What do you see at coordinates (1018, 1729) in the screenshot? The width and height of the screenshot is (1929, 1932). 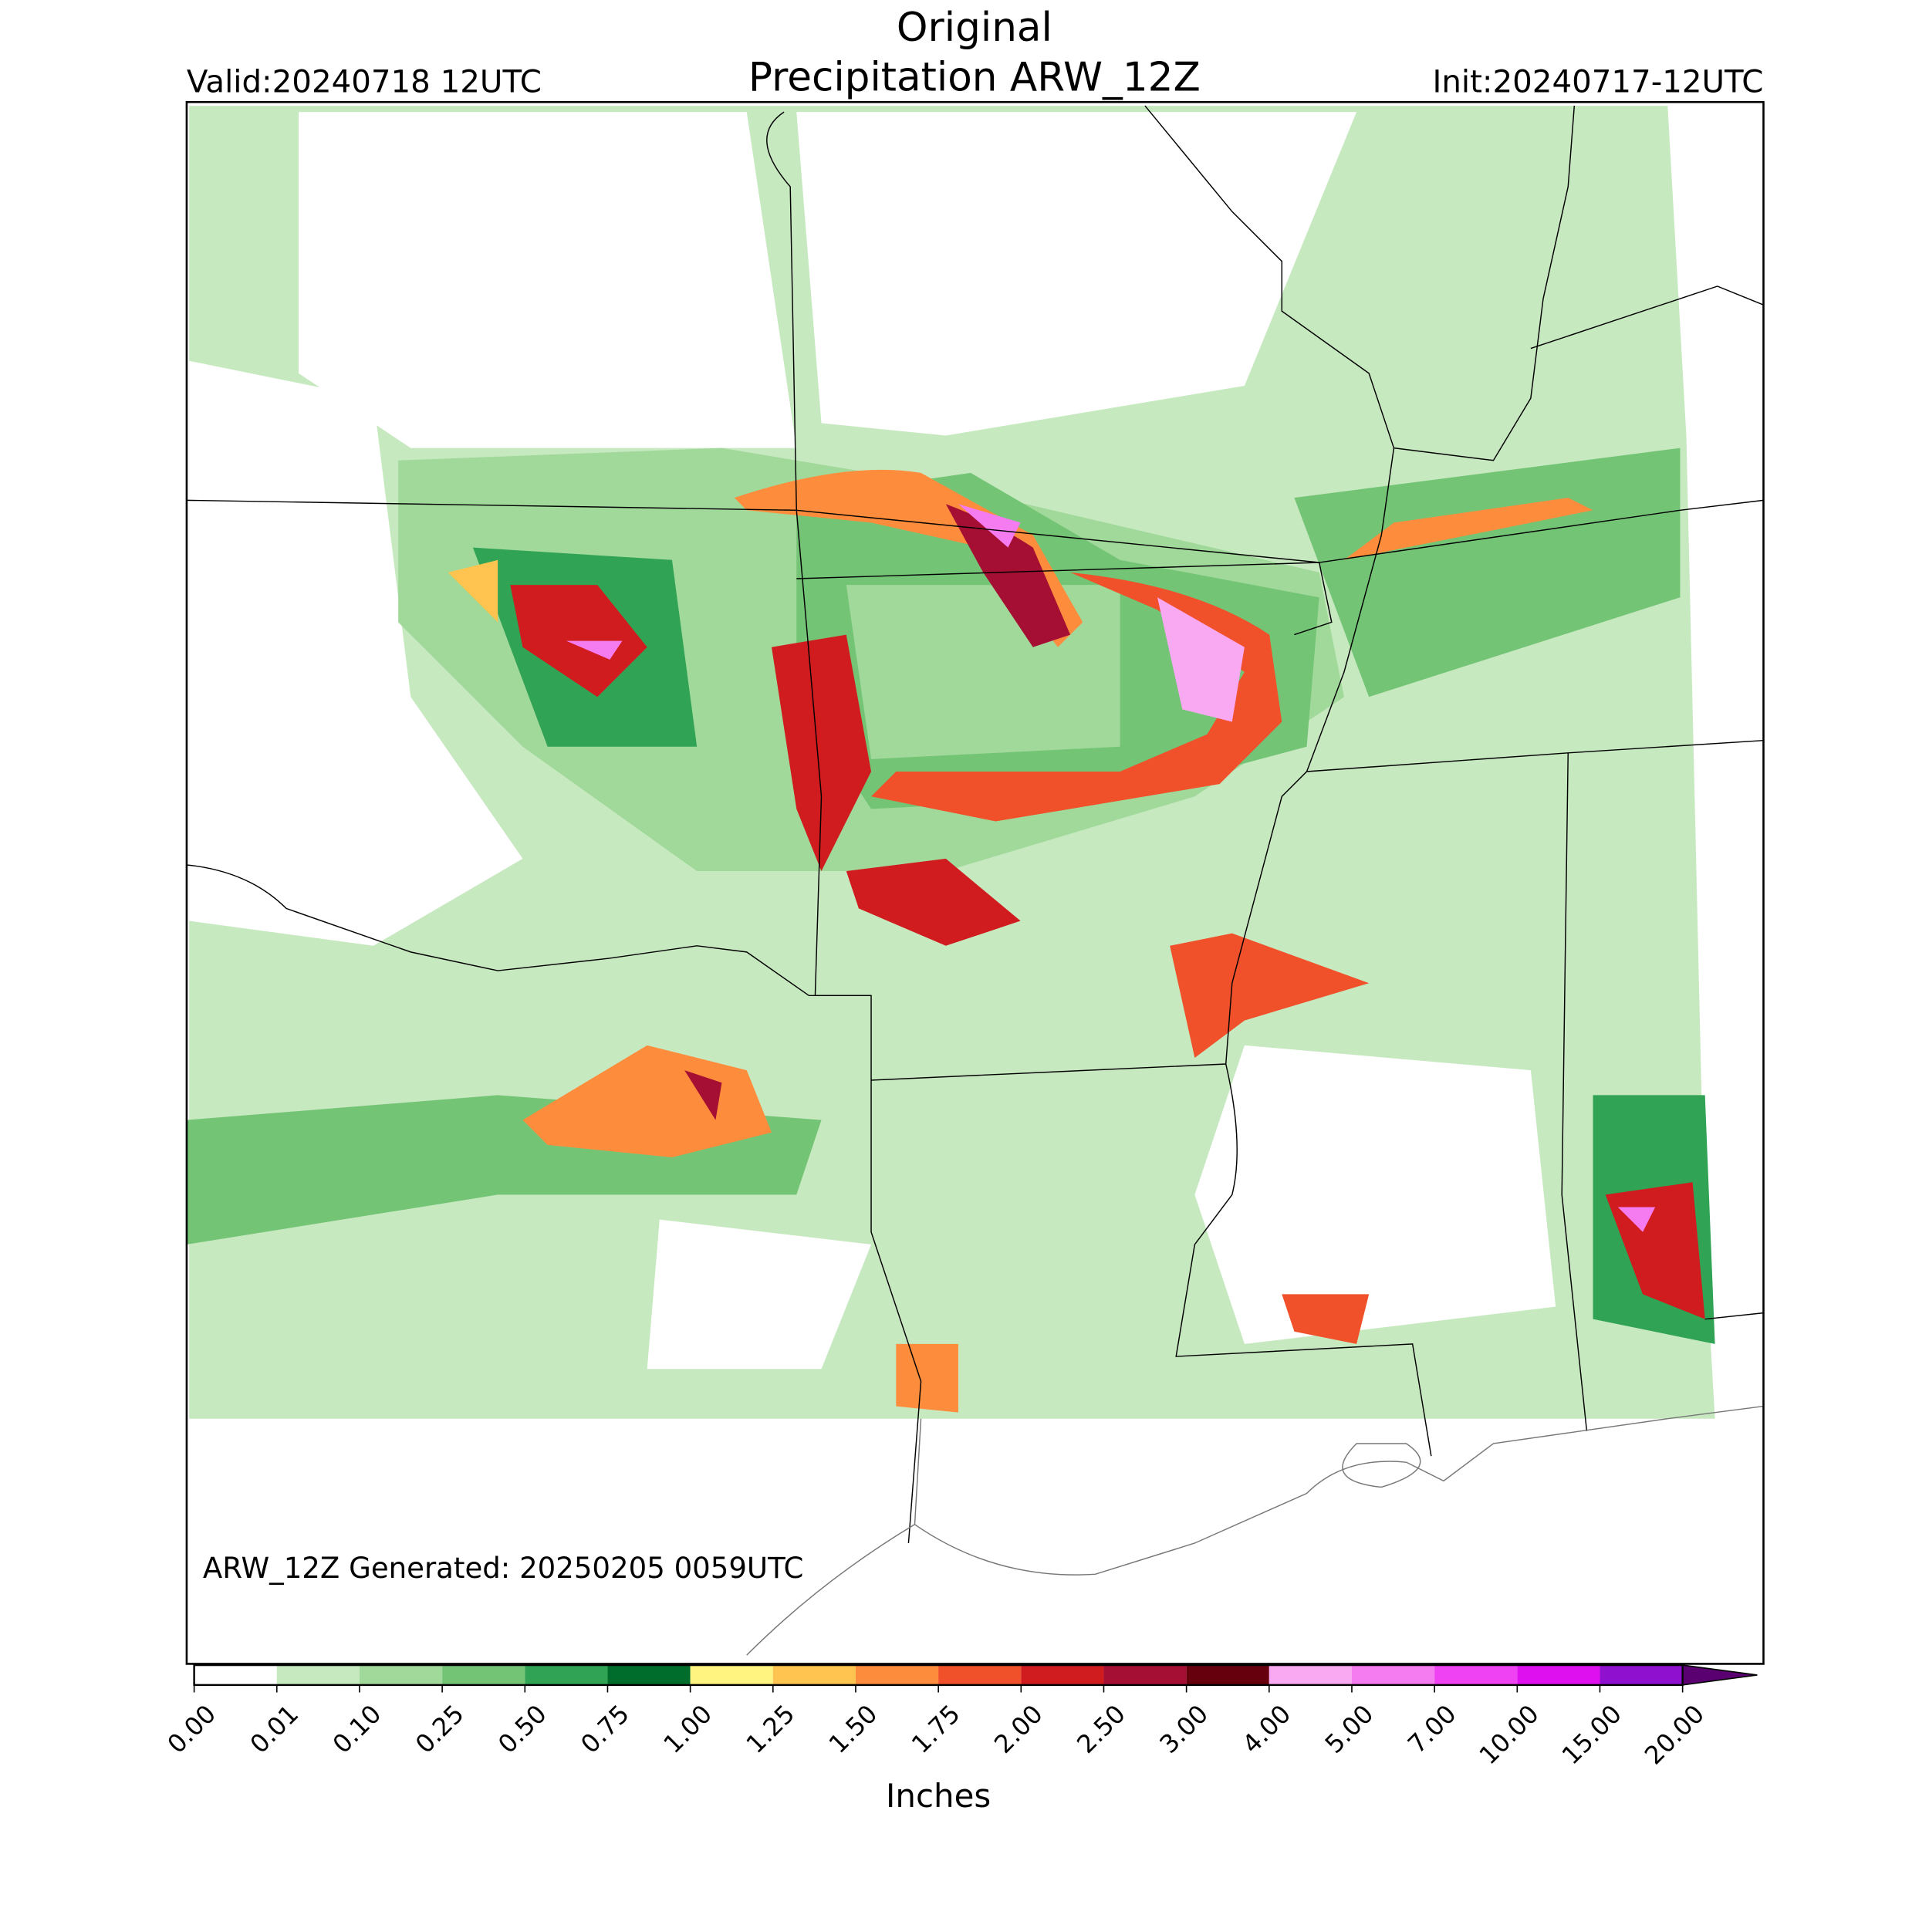 I see `colorbar-tick-label: 2.00` at bounding box center [1018, 1729].